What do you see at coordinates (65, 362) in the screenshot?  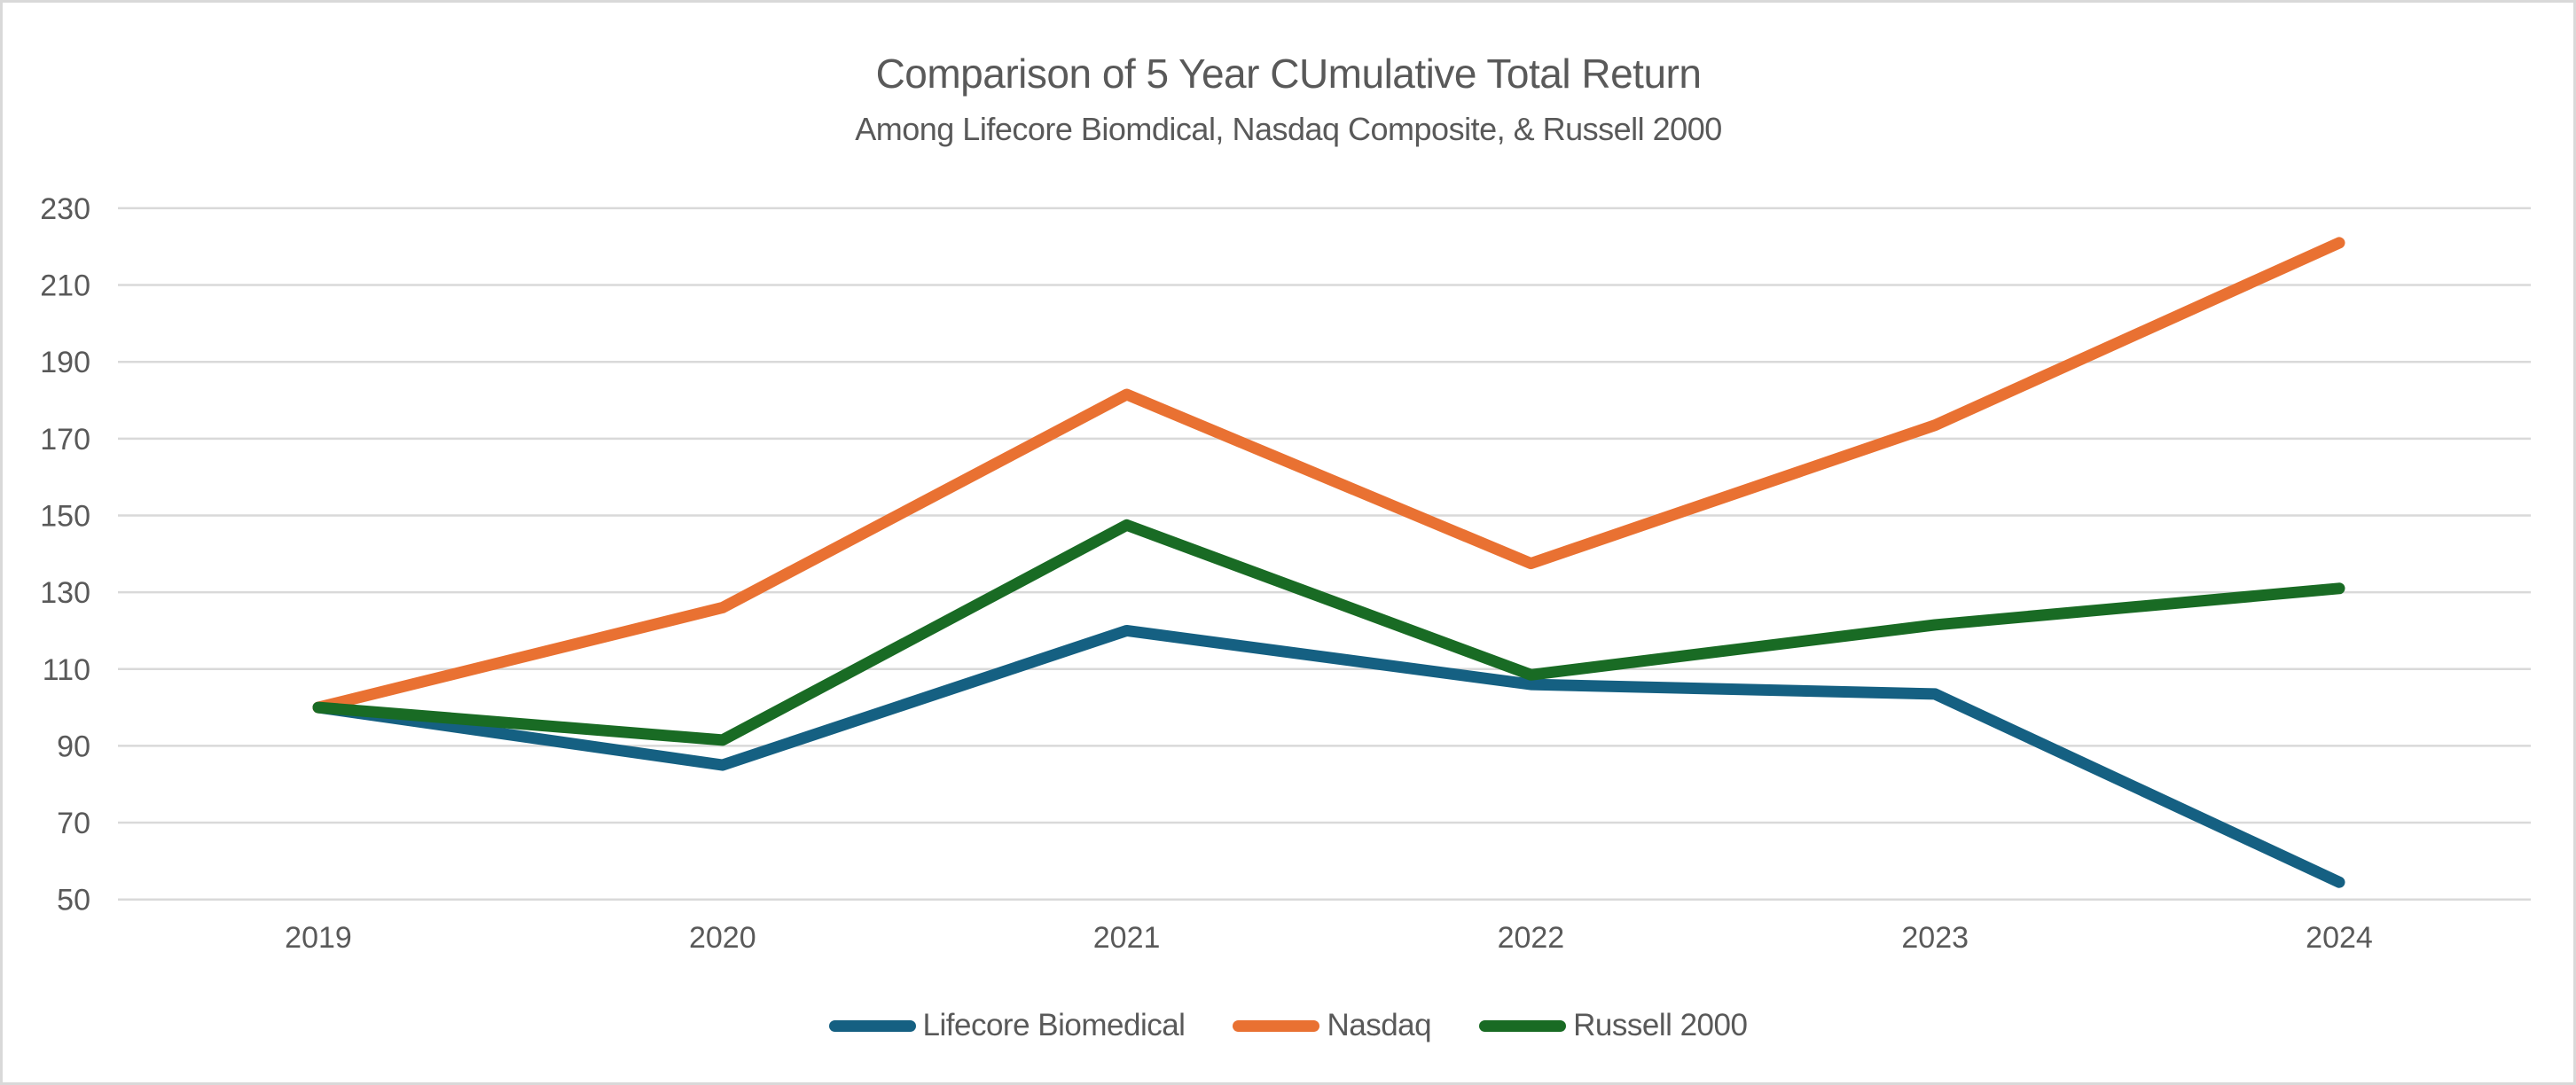 I see `y-tick-label: 190` at bounding box center [65, 362].